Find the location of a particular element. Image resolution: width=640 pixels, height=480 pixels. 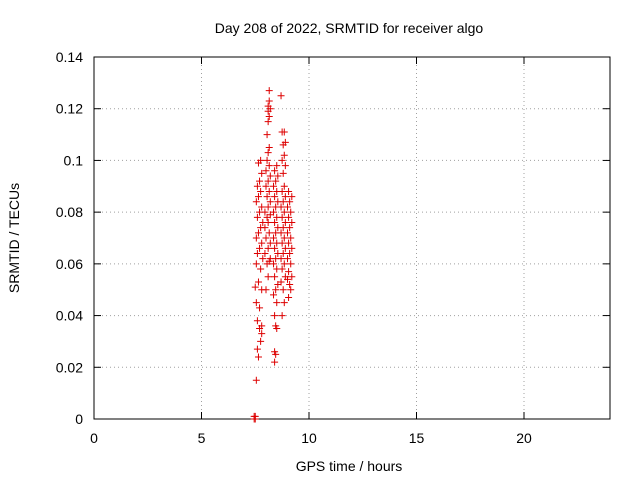

y-axis-label: SRMTID / TECUs is located at coordinates (14, 238).